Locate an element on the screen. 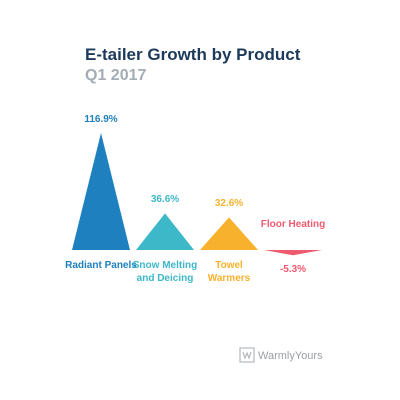 This screenshot has width=400, height=400. category-label: Floor Heating is located at coordinates (293, 224).